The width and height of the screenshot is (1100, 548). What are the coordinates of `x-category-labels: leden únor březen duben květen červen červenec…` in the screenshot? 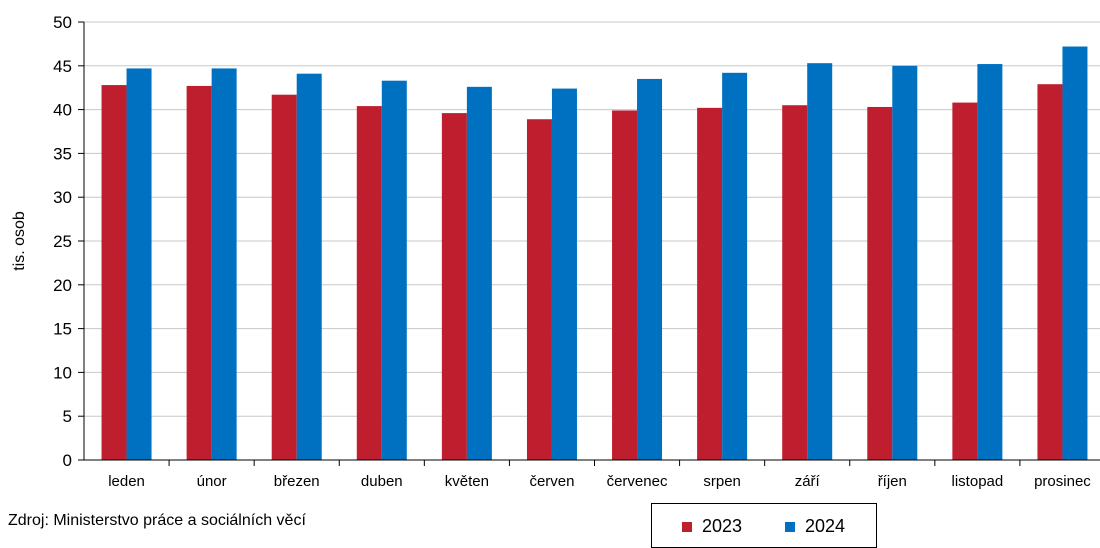 It's located at (599, 481).